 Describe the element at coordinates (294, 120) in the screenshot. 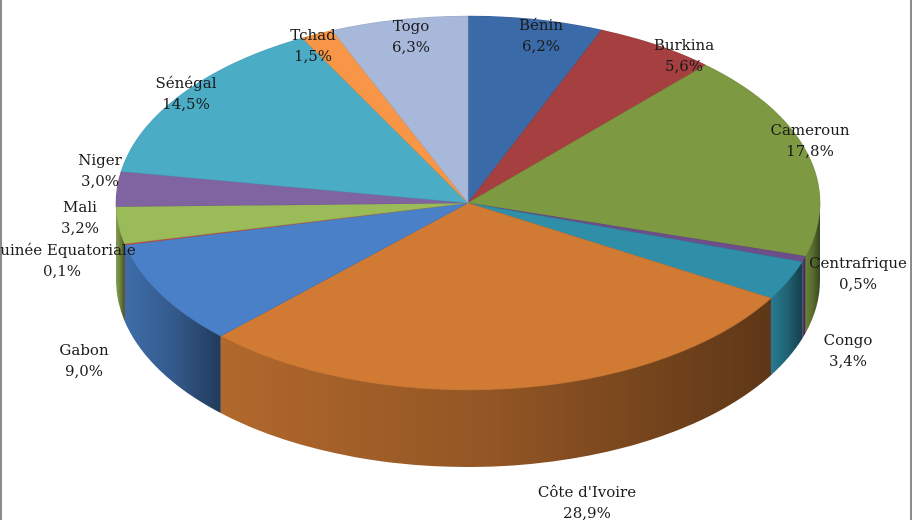

I see `pie-slice-senegal` at that location.